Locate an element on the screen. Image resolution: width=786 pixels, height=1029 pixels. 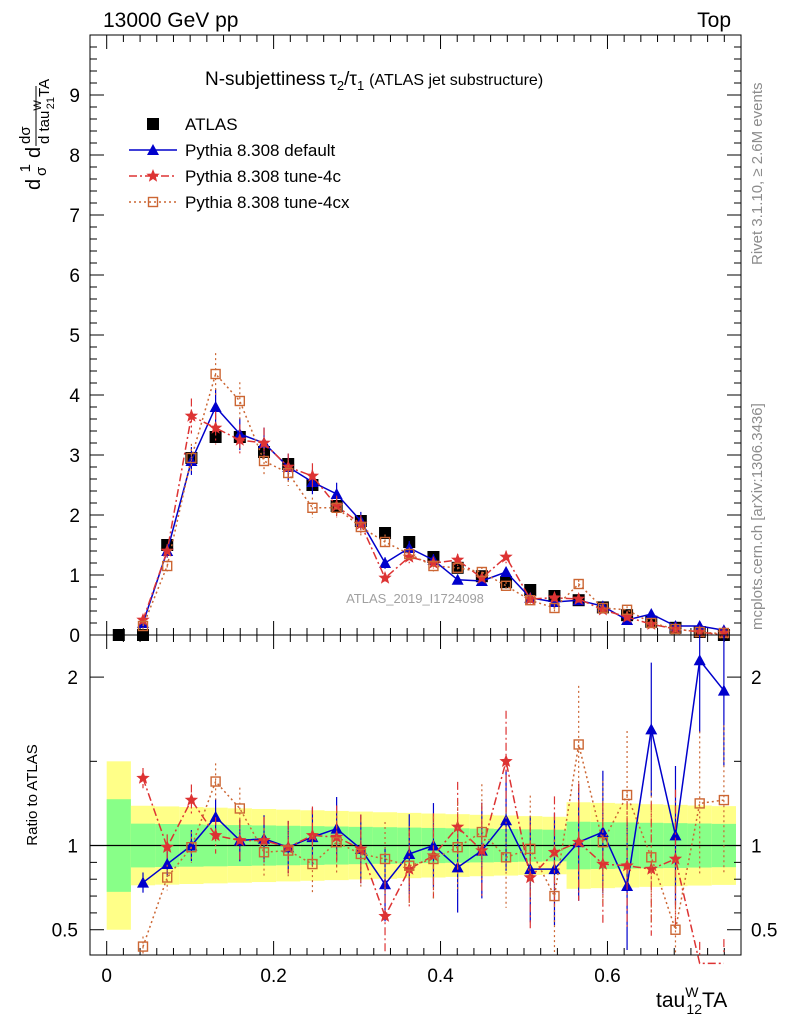
ylabel-one: 1 is located at coordinates (25, 168).